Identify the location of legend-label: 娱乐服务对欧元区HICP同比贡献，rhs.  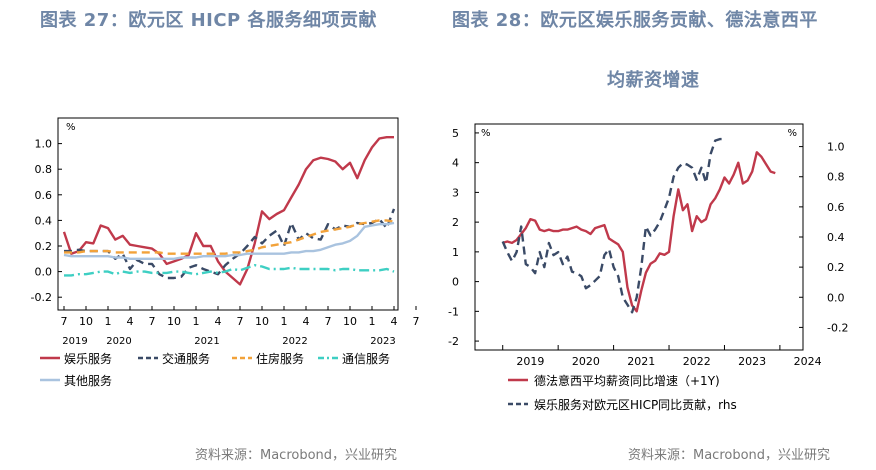
(635, 404).